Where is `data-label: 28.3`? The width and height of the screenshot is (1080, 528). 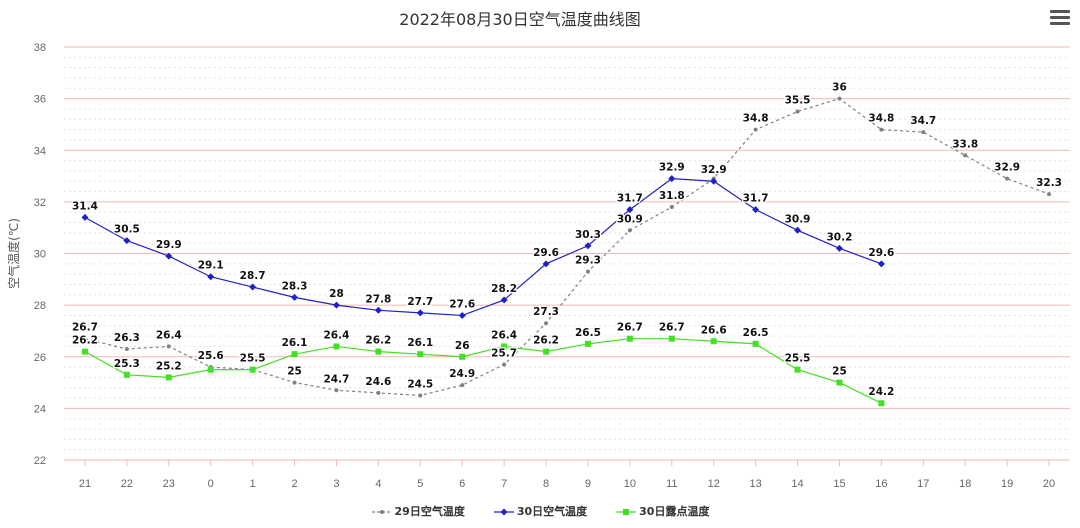
data-label: 28.3 is located at coordinates (295, 286).